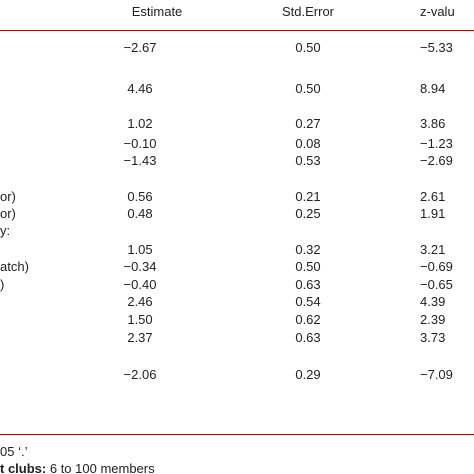  What do you see at coordinates (5, 230) in the screenshot?
I see `cell-label: y:` at bounding box center [5, 230].